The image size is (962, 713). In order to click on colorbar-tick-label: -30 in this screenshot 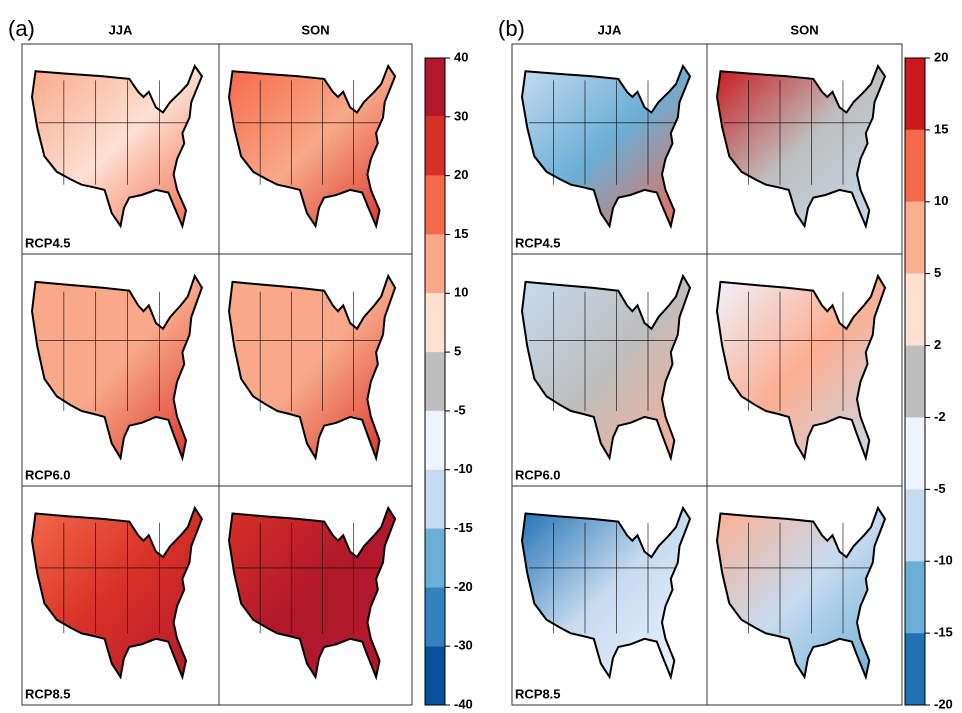, I will do `click(463, 645)`.